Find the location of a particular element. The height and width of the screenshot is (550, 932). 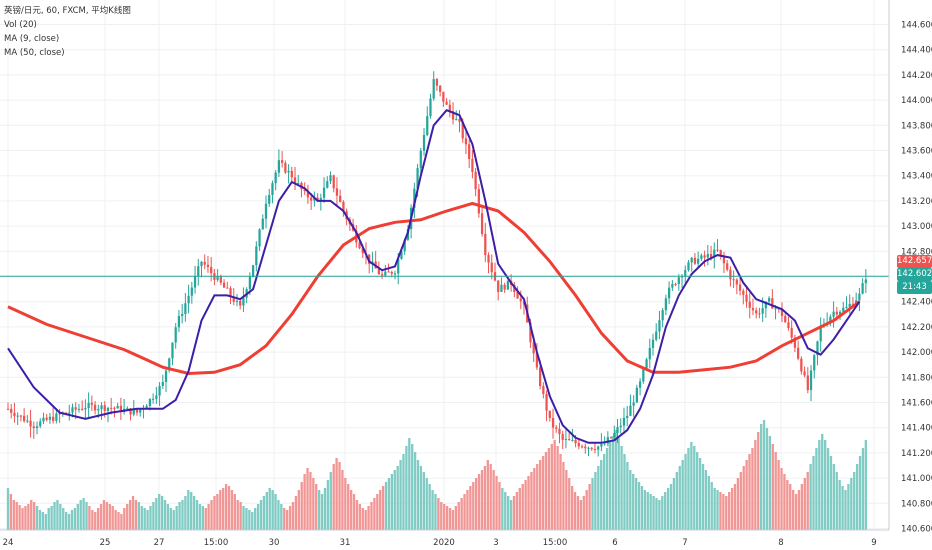

x-tick-label: 15:00 is located at coordinates (216, 543).